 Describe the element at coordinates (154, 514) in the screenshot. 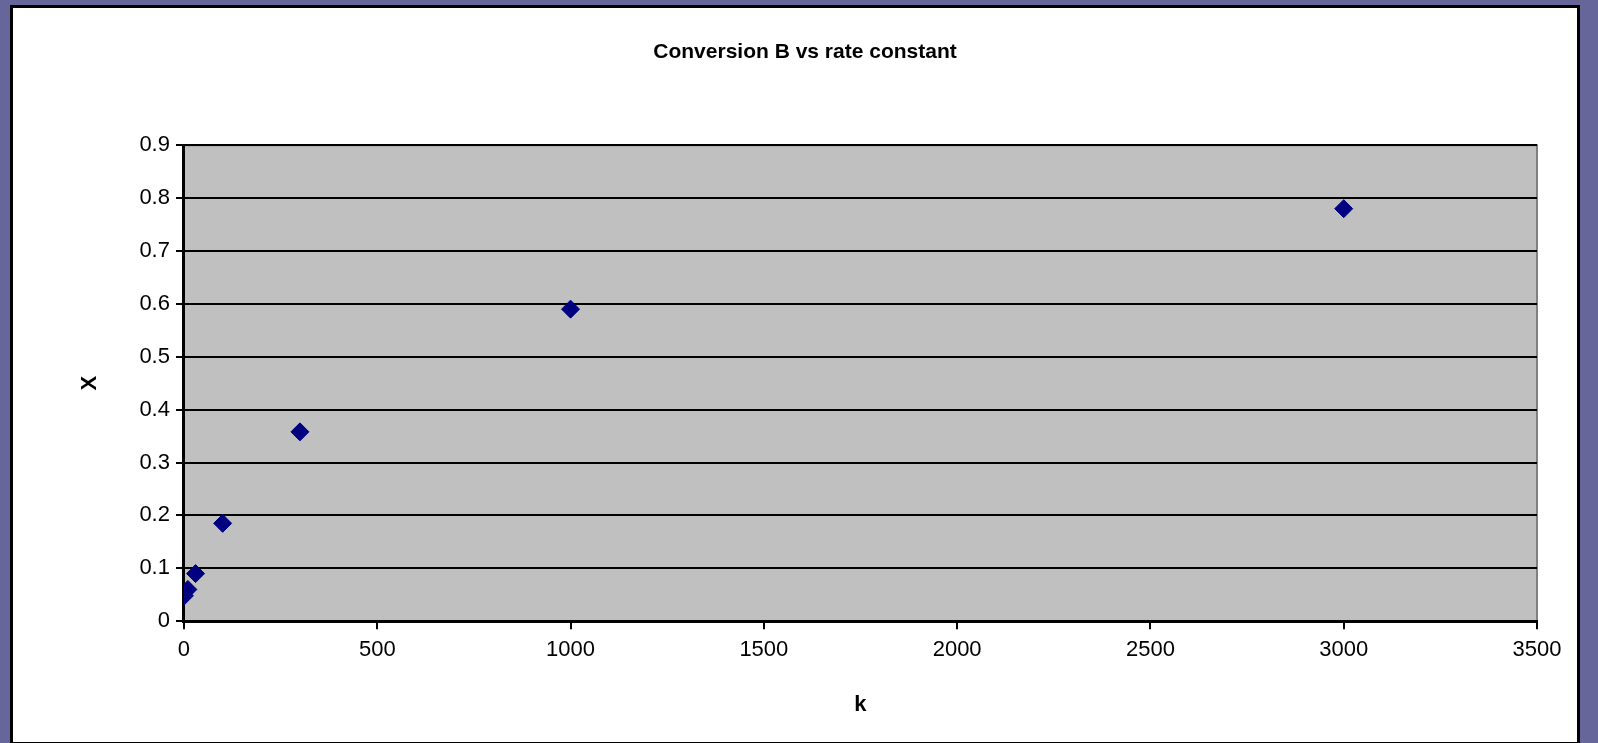

I see `y-tick-label: 0.2` at that location.